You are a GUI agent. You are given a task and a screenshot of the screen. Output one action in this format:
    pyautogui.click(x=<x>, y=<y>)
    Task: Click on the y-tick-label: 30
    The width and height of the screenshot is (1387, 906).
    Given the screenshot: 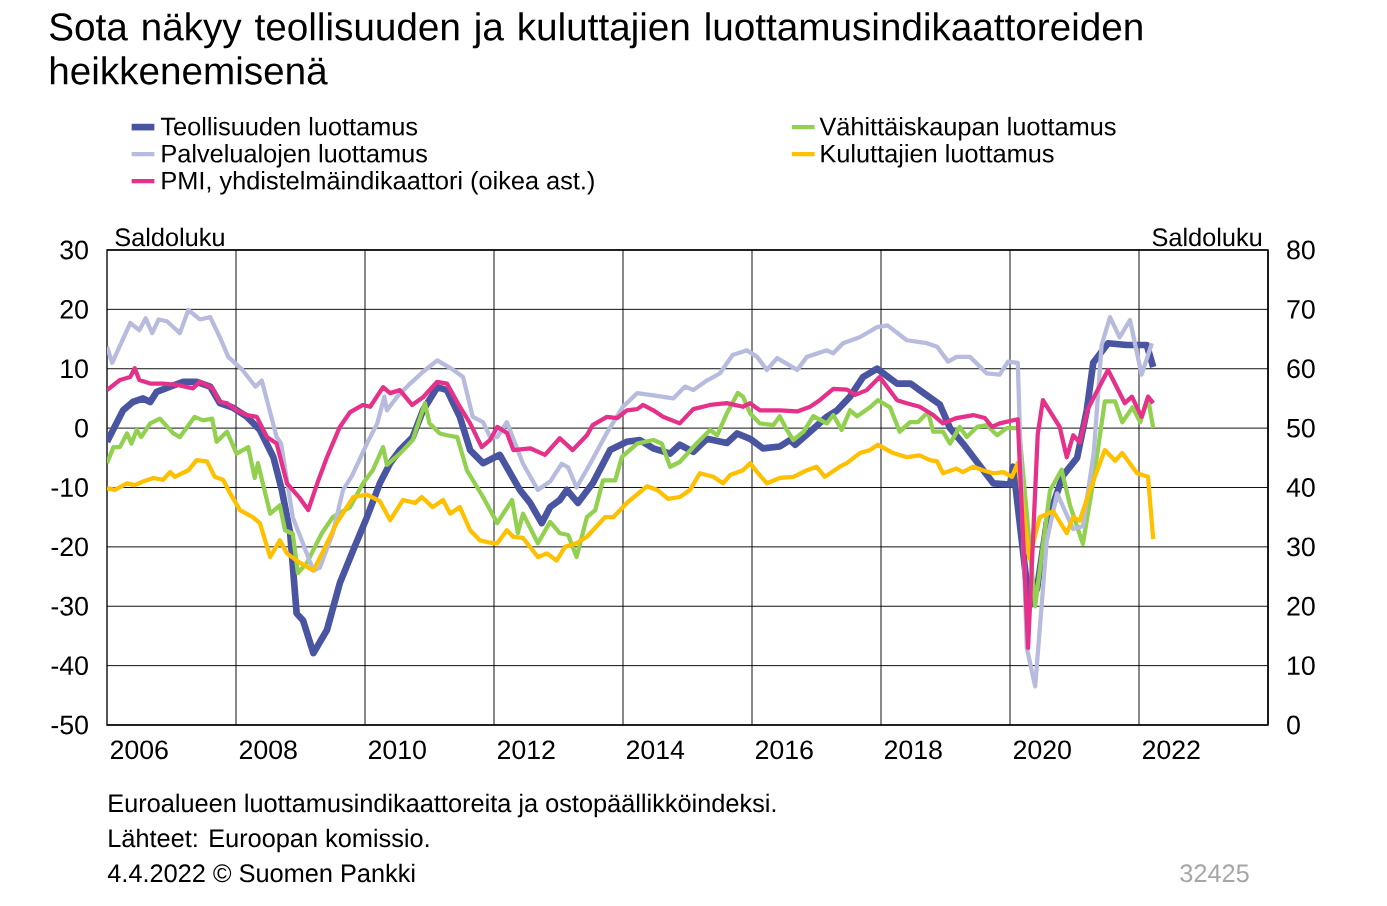 What is the action you would take?
    pyautogui.click(x=74, y=250)
    